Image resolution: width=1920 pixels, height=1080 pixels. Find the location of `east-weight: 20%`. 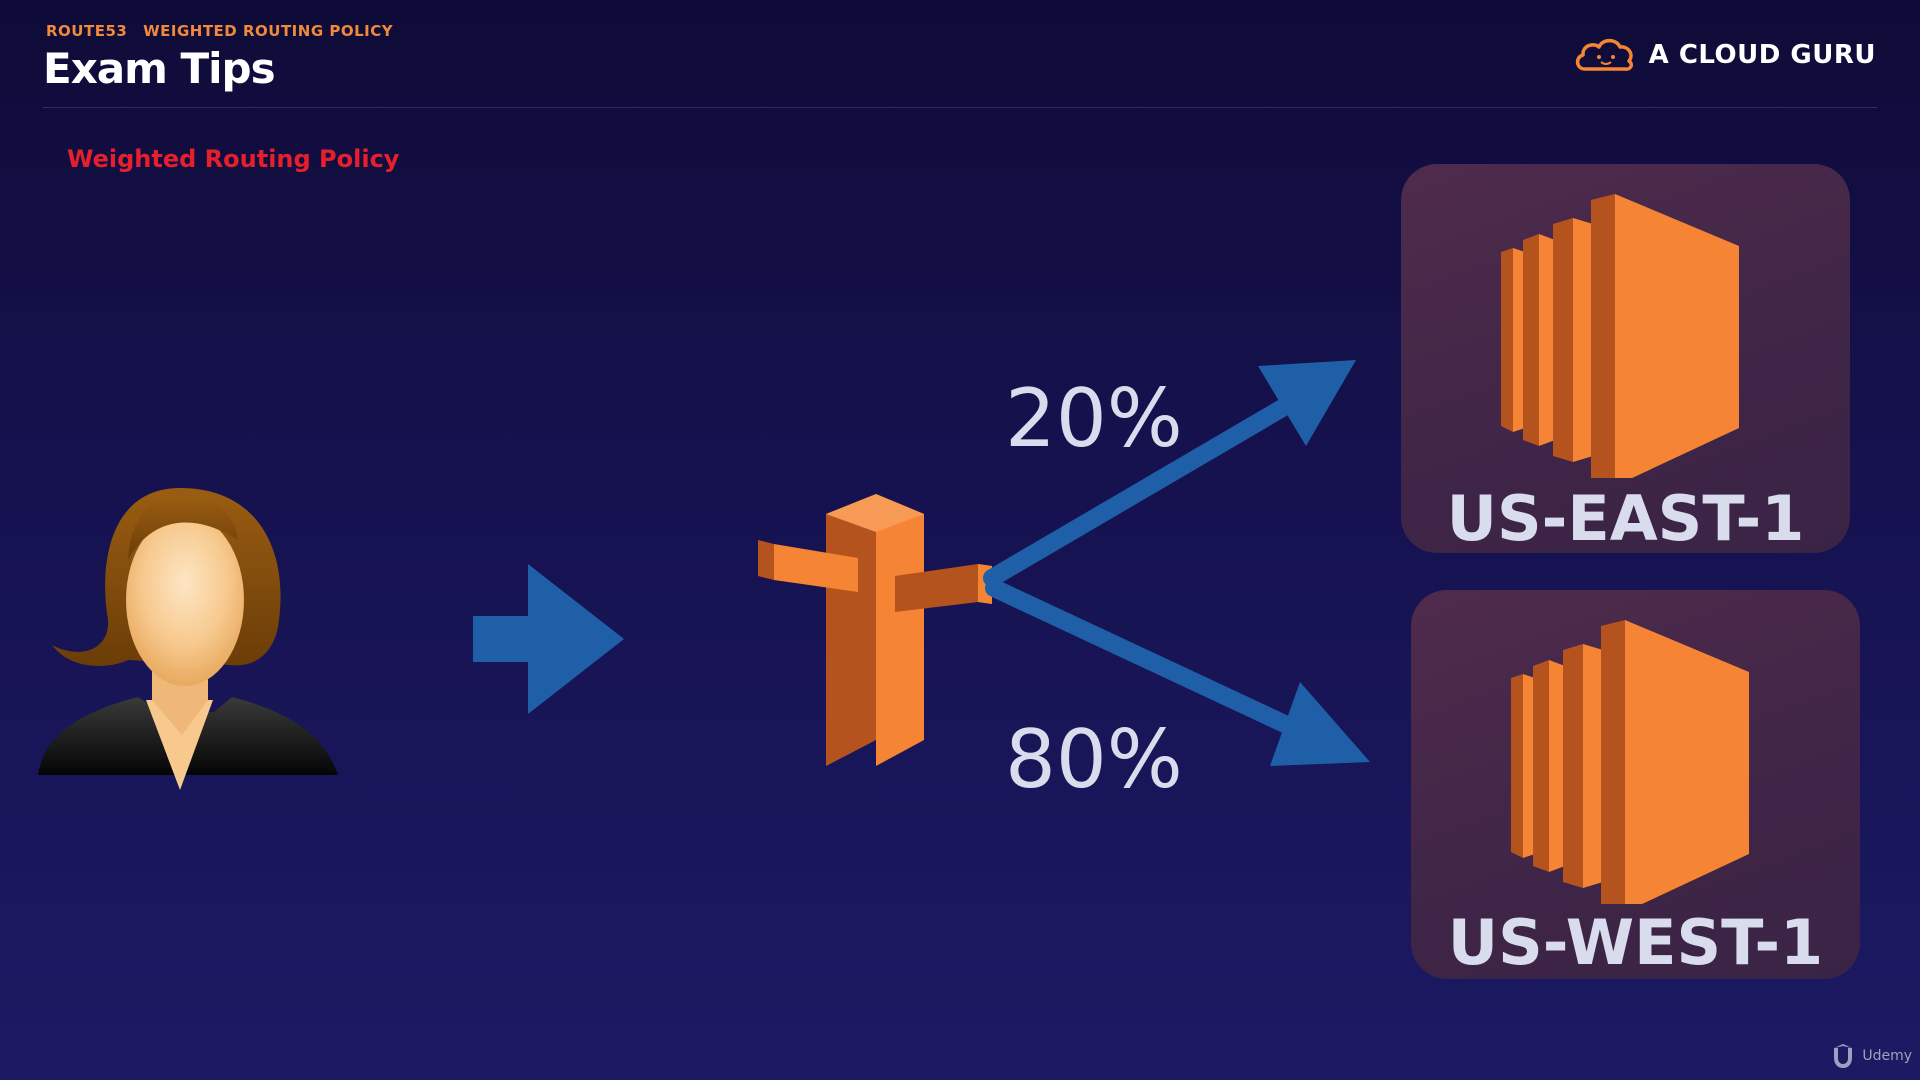

east-weight: 20% is located at coordinates (1094, 418).